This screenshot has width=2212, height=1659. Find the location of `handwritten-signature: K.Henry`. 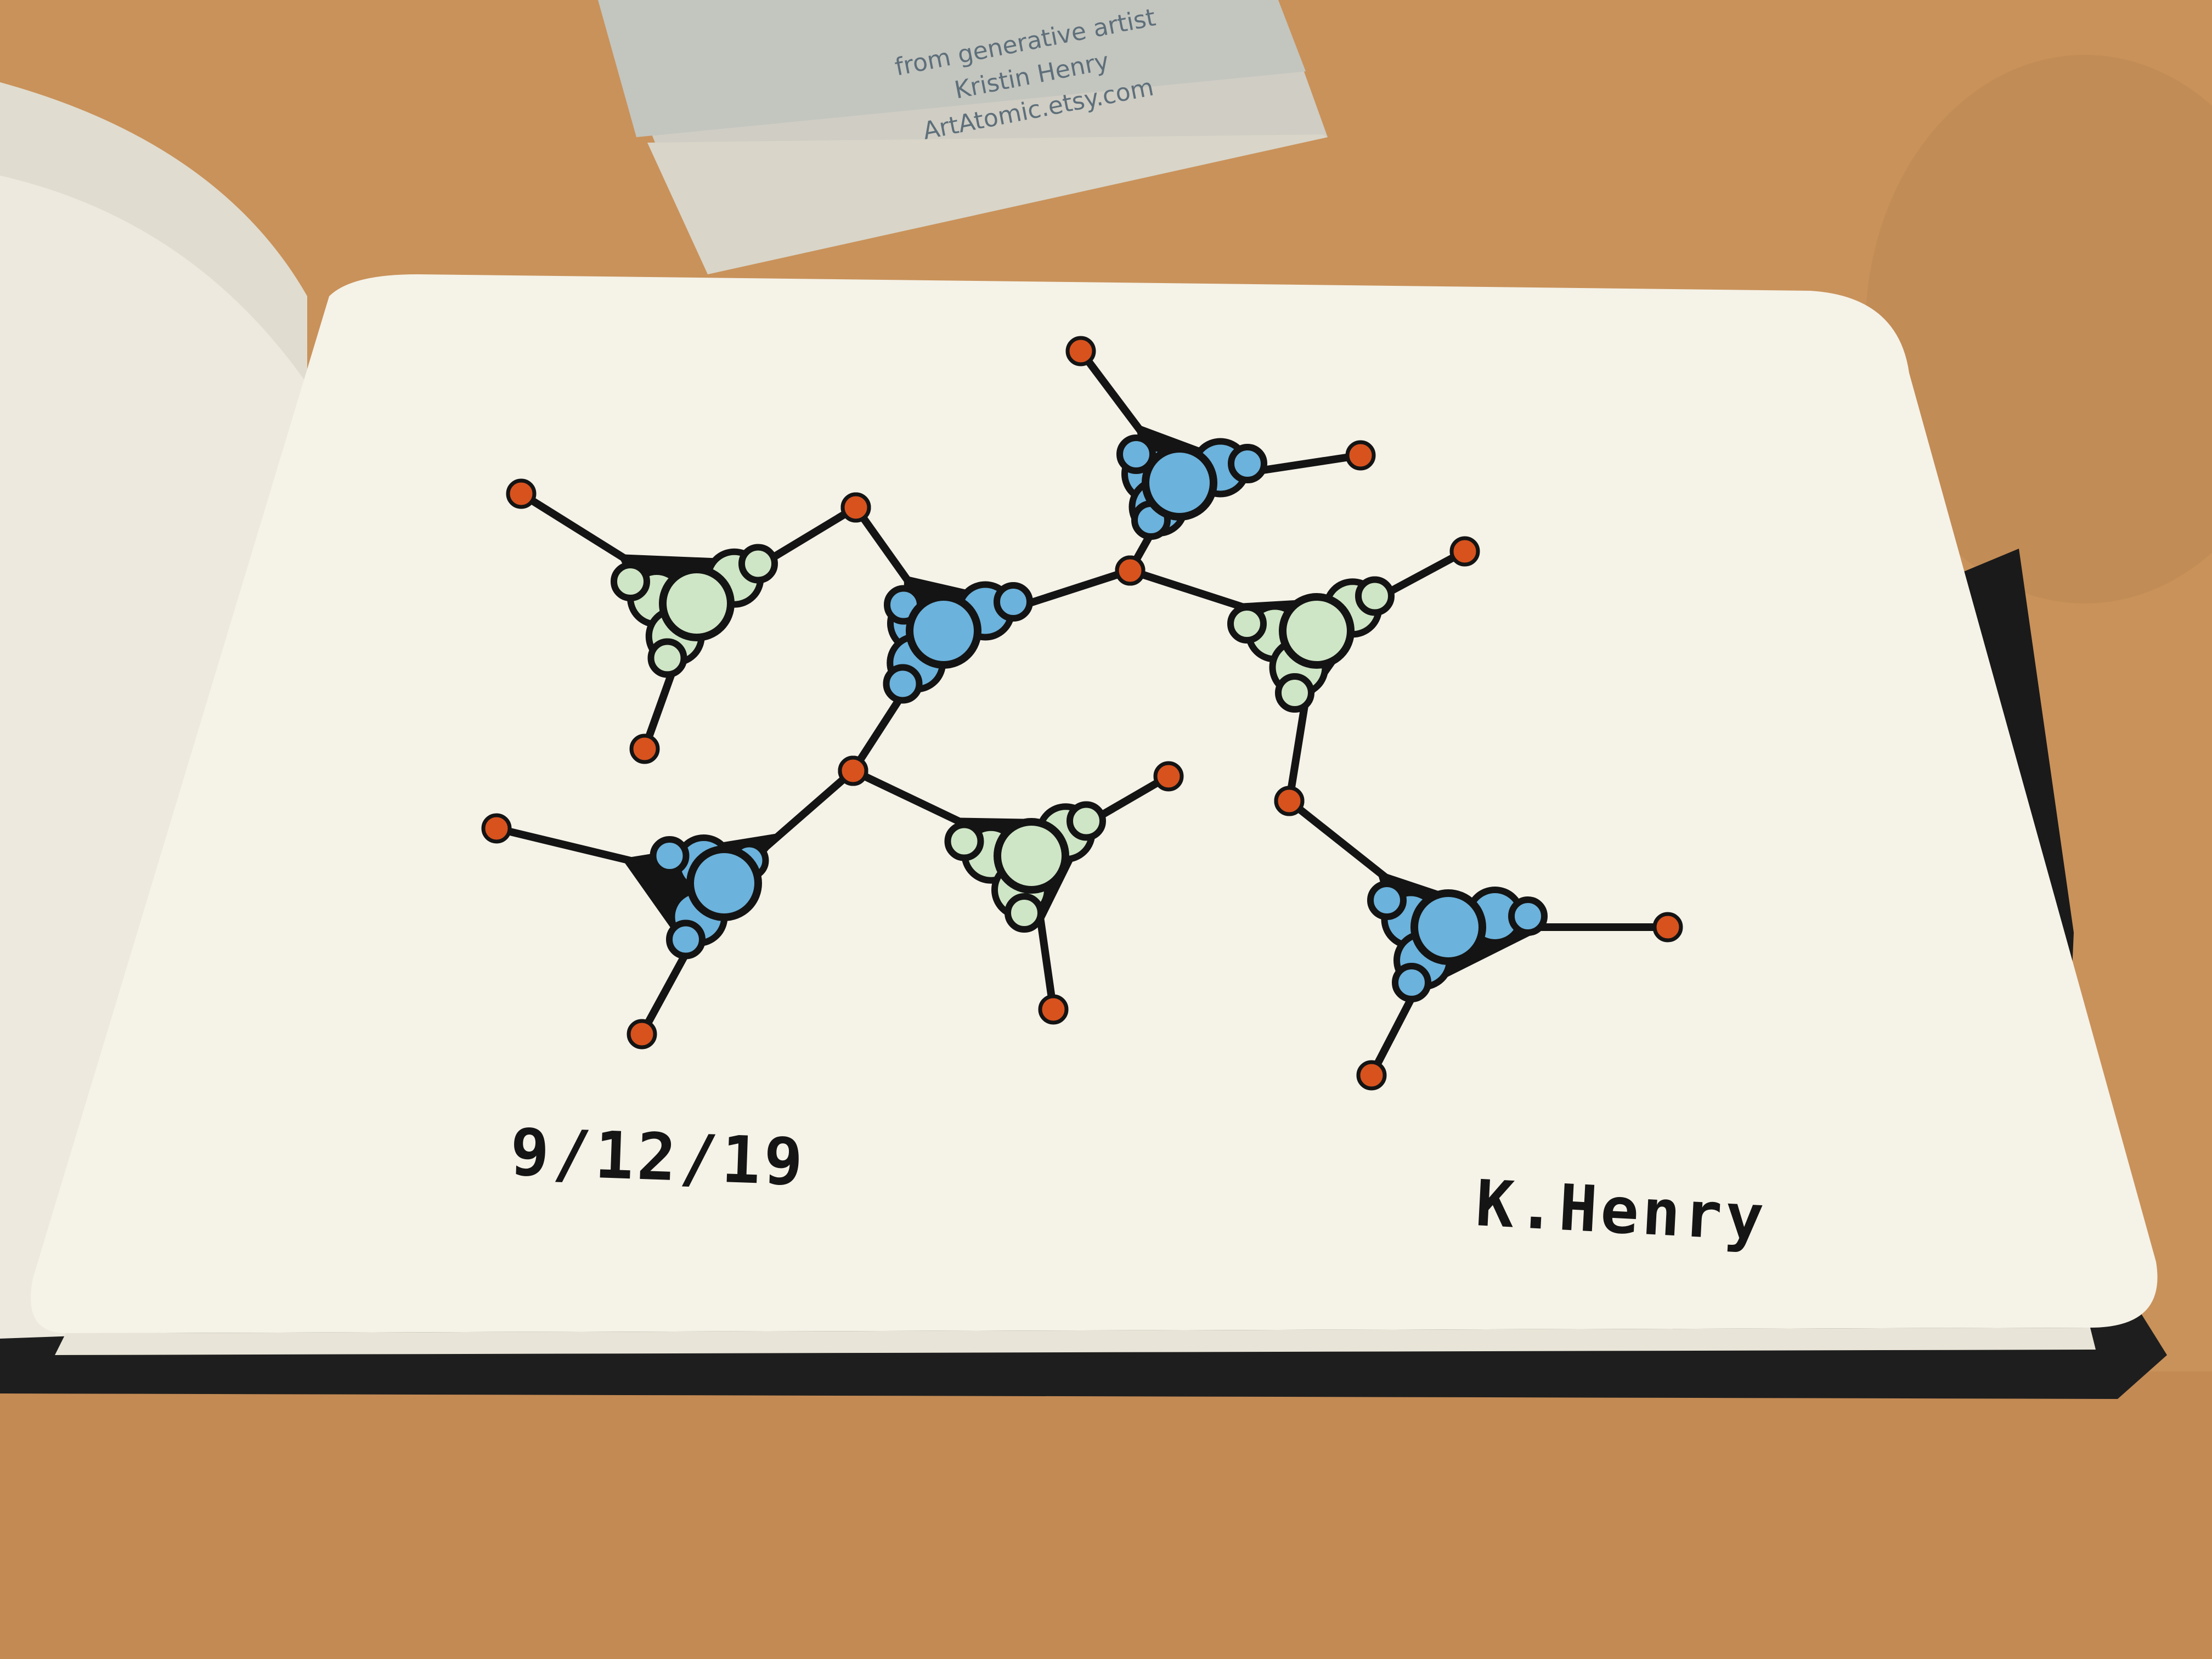

handwritten-signature: K.Henry is located at coordinates (1621, 1211).